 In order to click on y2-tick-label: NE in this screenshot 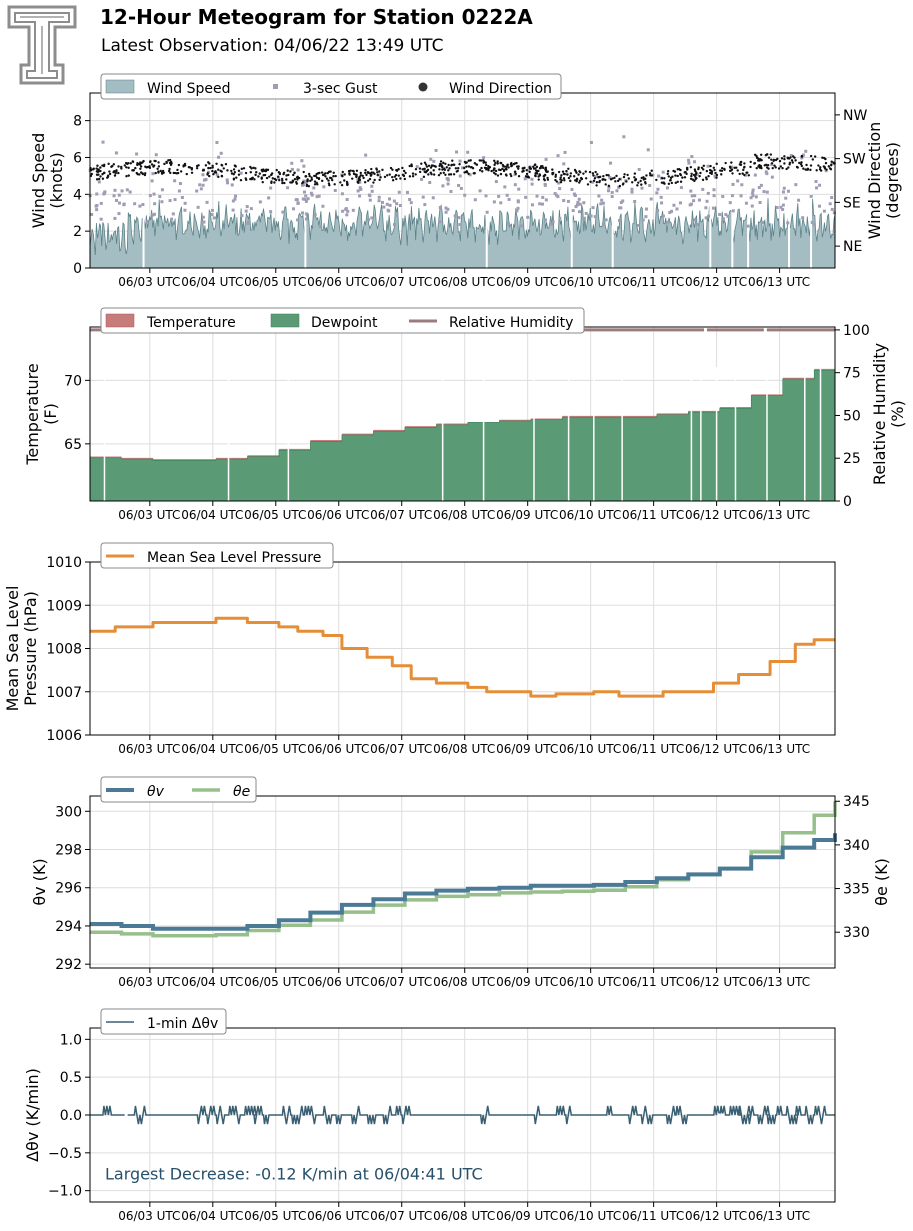, I will do `click(852, 247)`.